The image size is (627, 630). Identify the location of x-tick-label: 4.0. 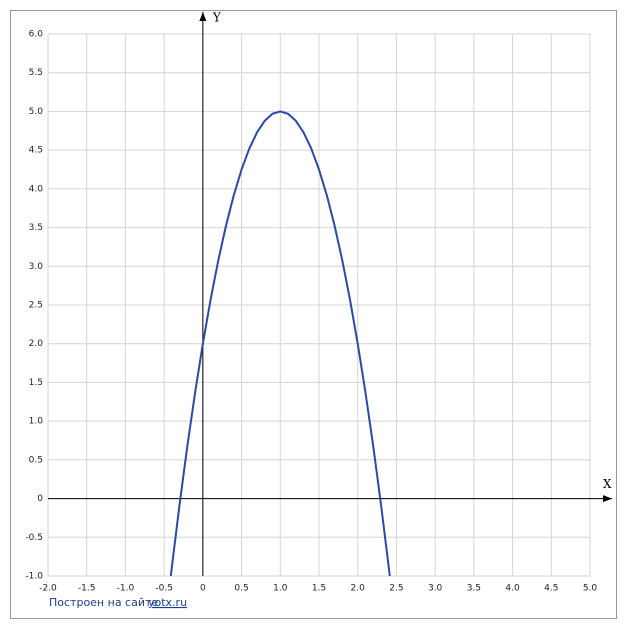
(512, 589).